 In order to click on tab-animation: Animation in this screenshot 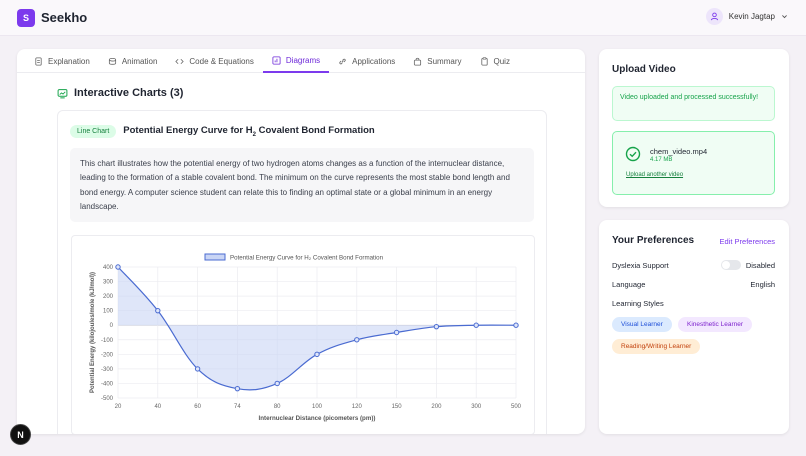, I will do `click(133, 61)`.